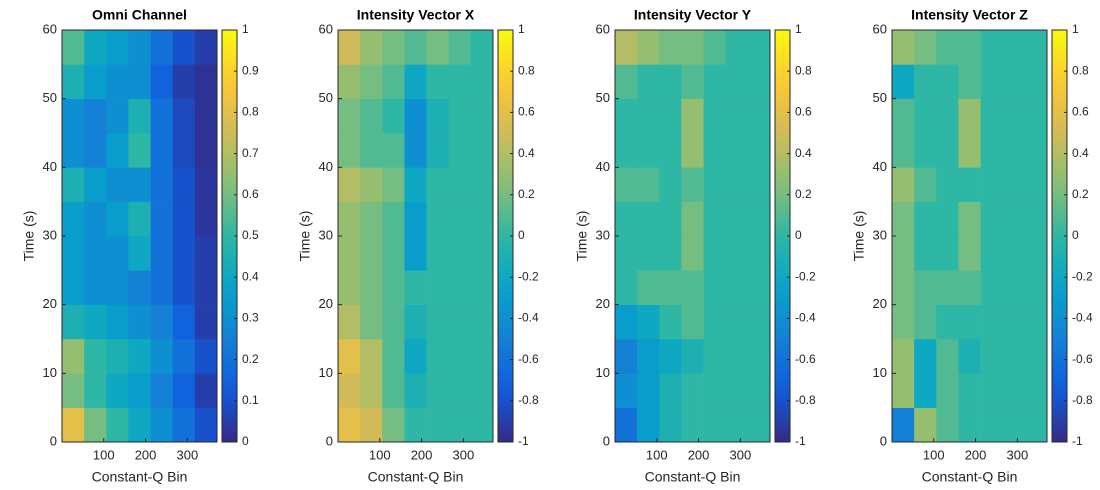 This screenshot has width=1100, height=490. Describe the element at coordinates (250, 318) in the screenshot. I see `colorbar-tick-label: 0.3` at that location.